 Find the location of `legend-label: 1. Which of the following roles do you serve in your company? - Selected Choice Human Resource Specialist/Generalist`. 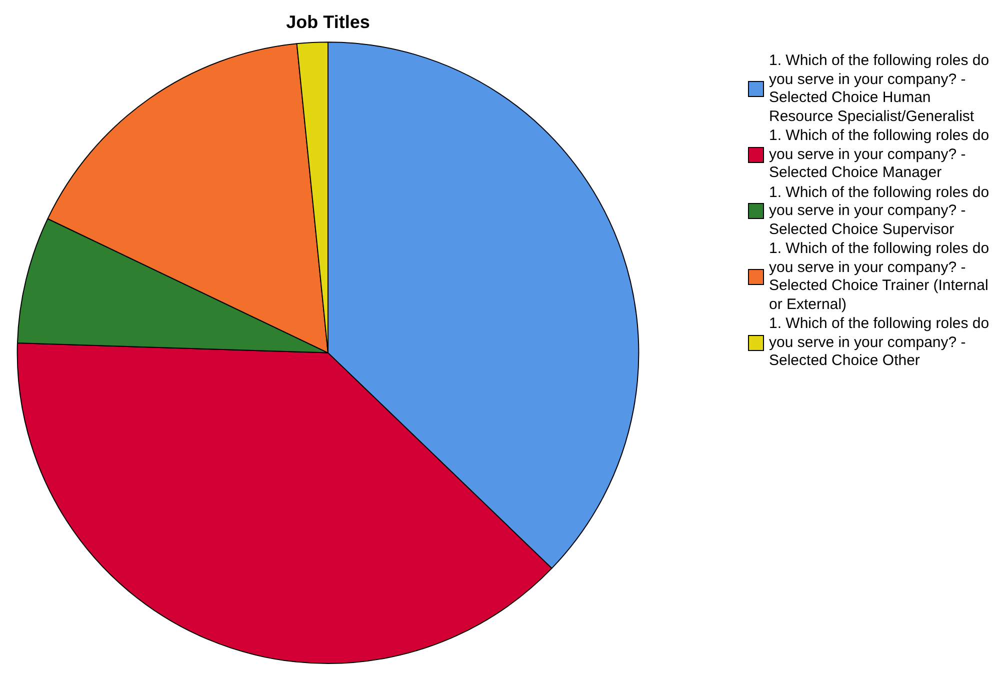

legend-label: 1. Which of the following roles do you serve in your company? - Selected Choice Human Resource Specialist/Generalist is located at coordinates (879, 89).